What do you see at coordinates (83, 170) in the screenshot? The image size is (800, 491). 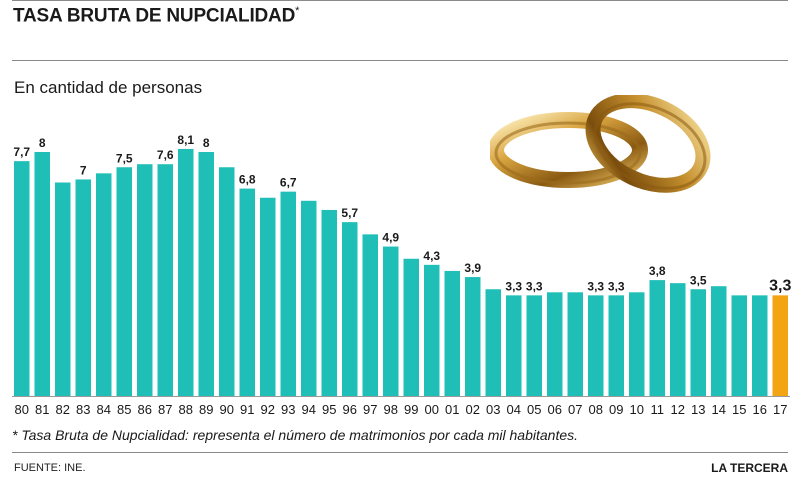 I see `data-label-83: 7` at bounding box center [83, 170].